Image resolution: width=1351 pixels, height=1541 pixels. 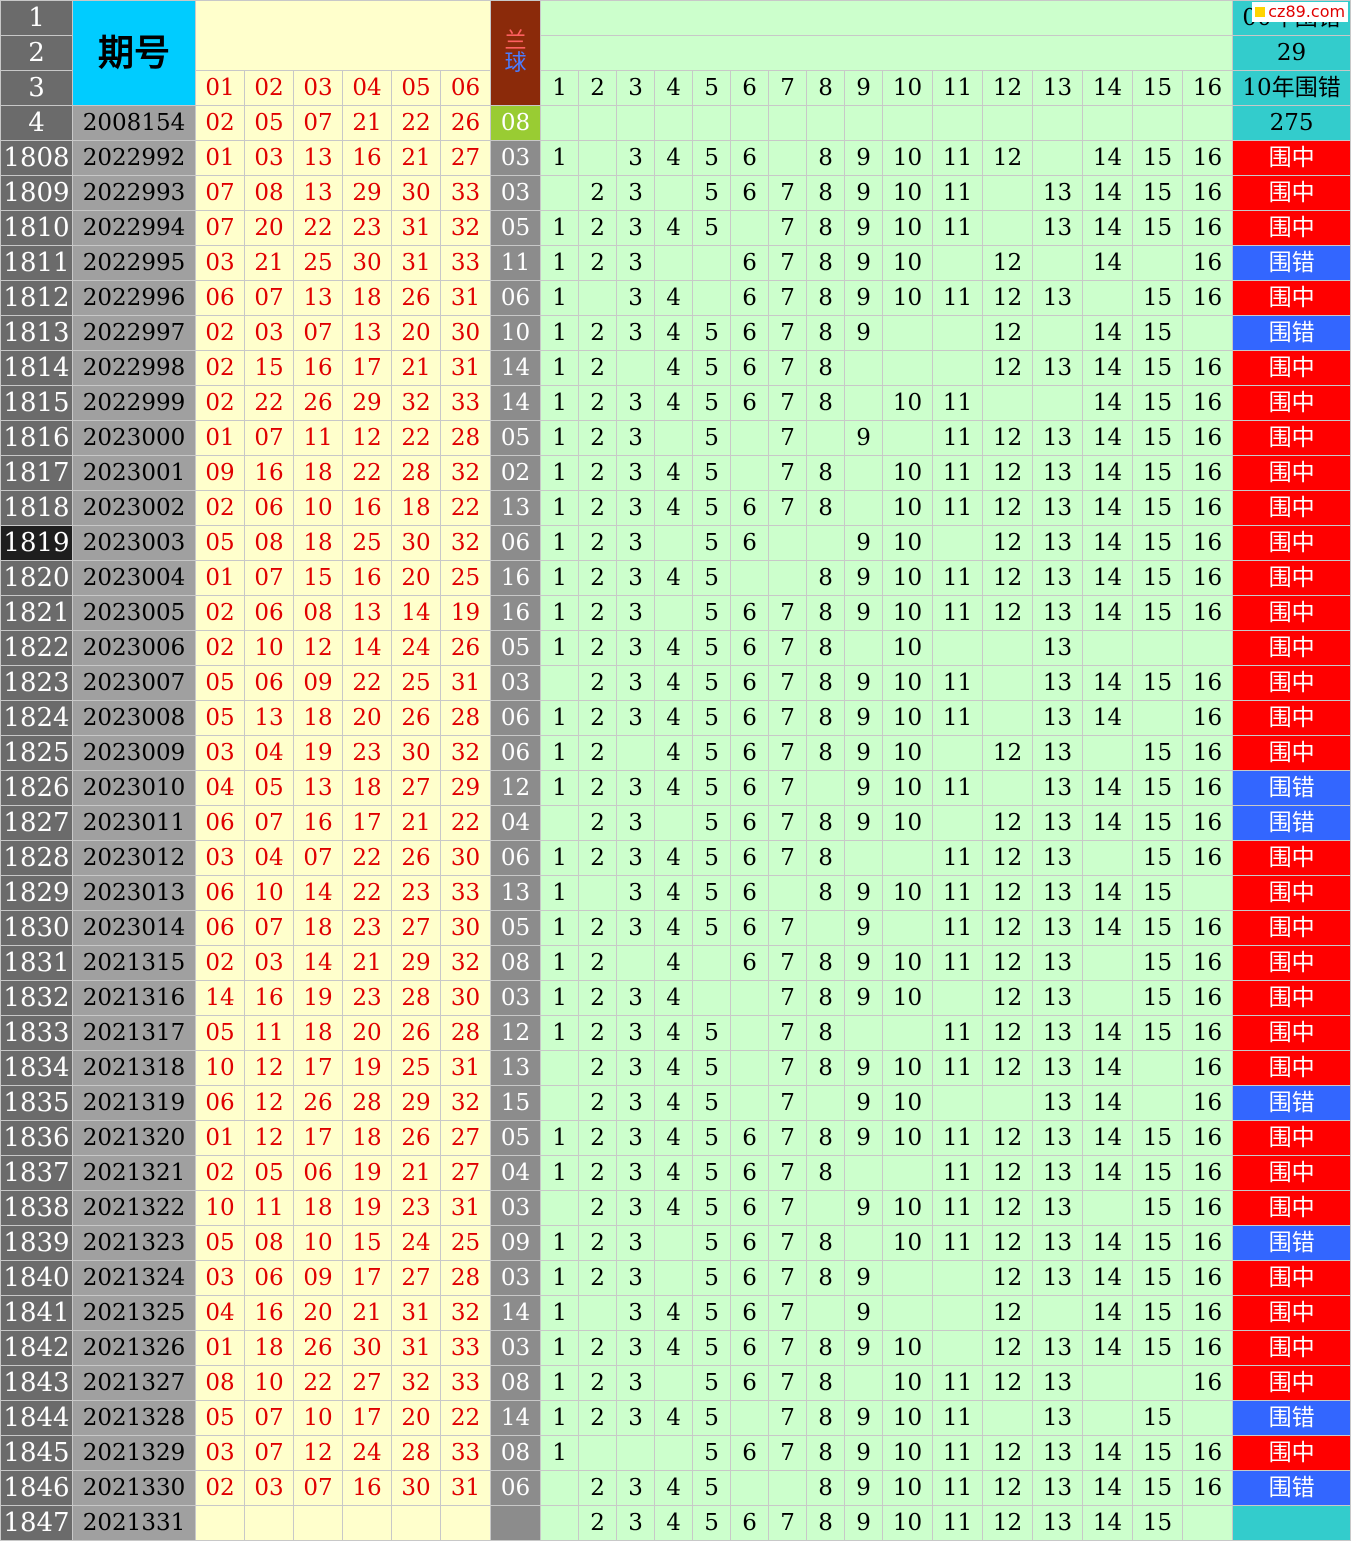 I want to click on red-ball-cell, so click(x=269, y=1523).